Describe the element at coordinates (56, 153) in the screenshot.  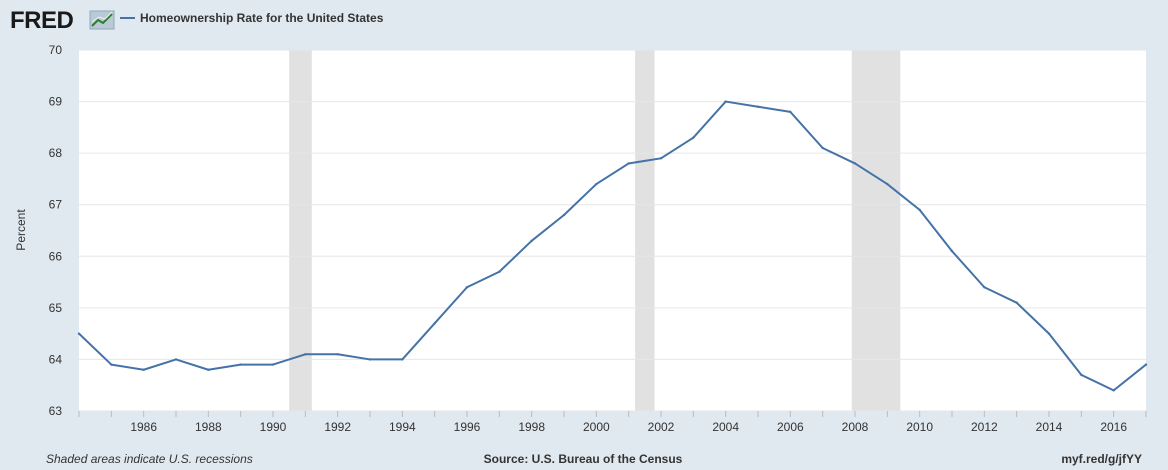
I see `y-tick-label: 68` at that location.